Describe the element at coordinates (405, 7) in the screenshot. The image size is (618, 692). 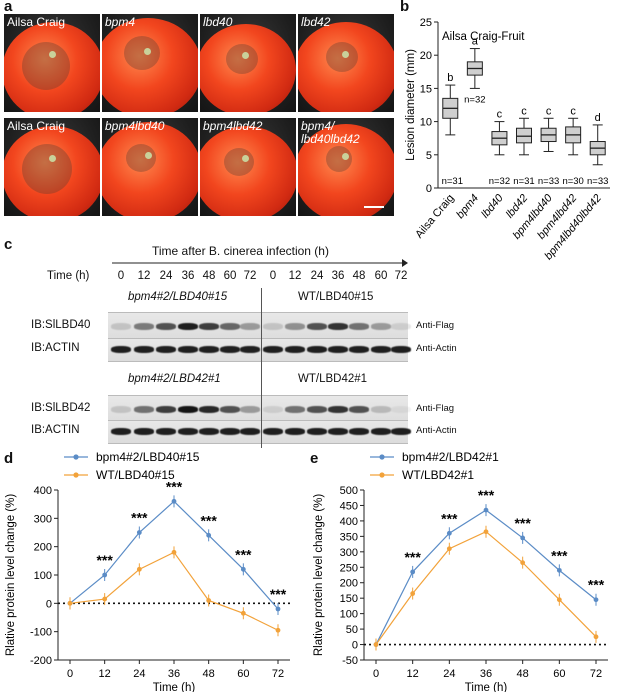
I see `panel-b-letter: b` at that location.